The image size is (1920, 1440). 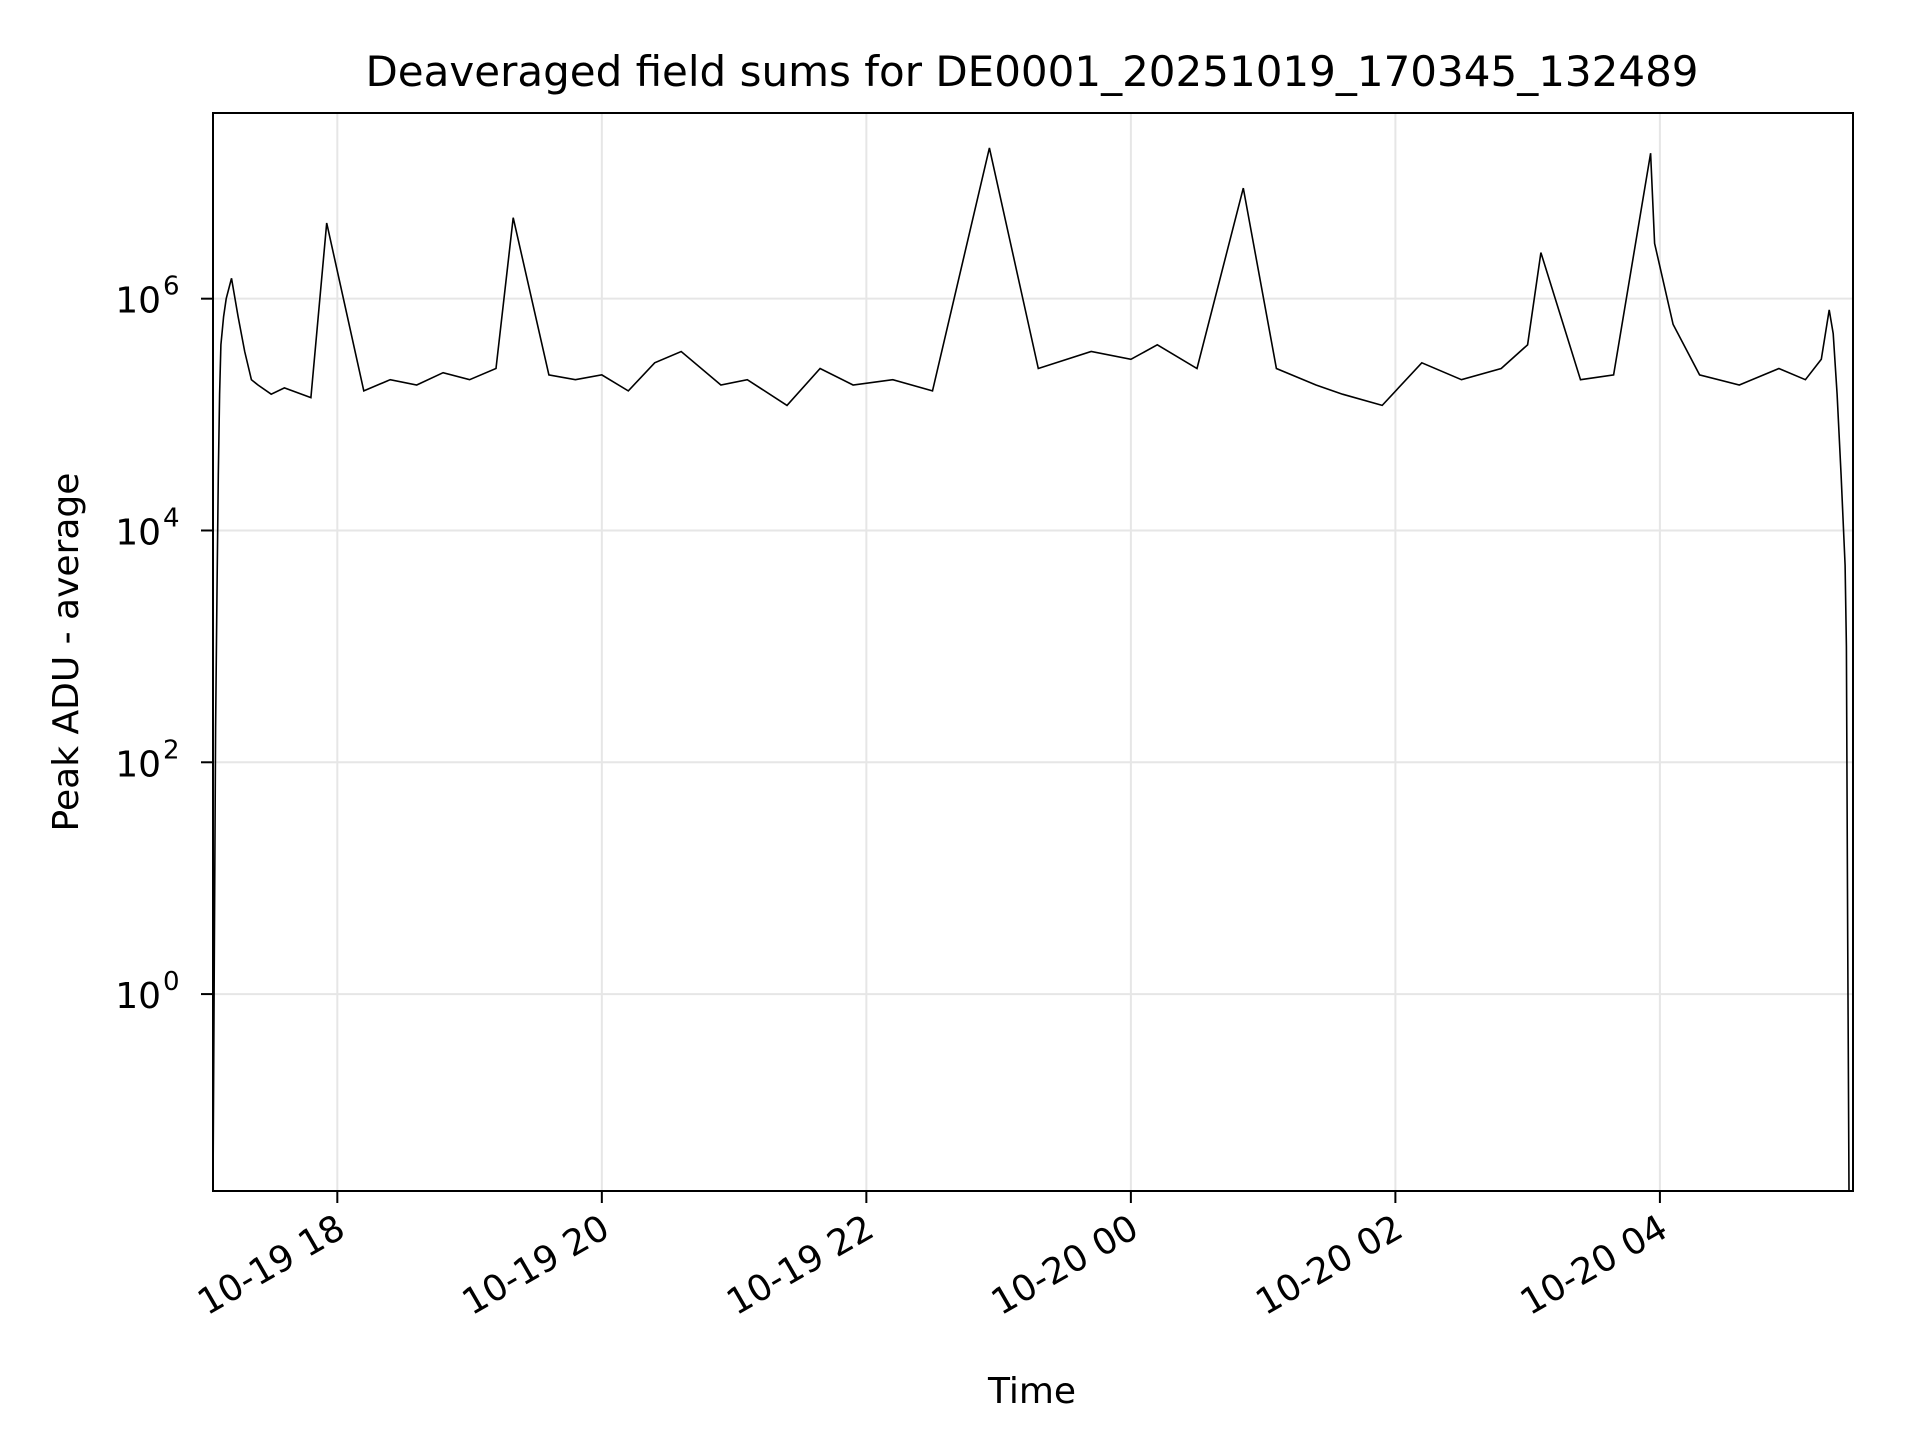 What do you see at coordinates (171, 982) in the screenshot?
I see `y-tick-exponent: 0` at bounding box center [171, 982].